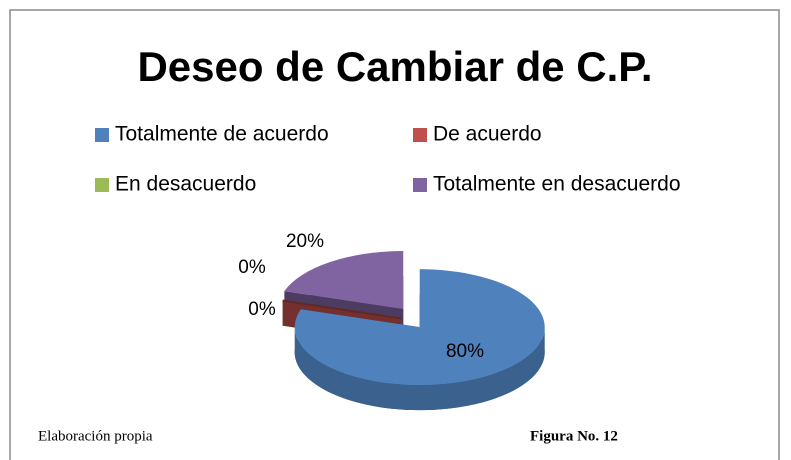  What do you see at coordinates (574, 436) in the screenshot?
I see `figure-label: Figura No. 12` at bounding box center [574, 436].